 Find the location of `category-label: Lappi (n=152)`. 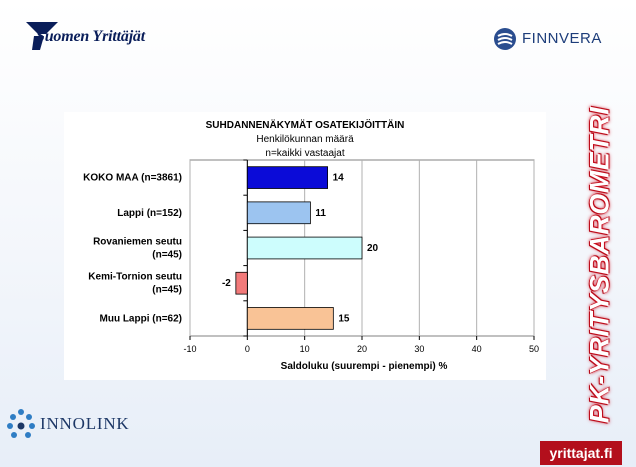

category-label: Lappi (n=152) is located at coordinates (149, 213).